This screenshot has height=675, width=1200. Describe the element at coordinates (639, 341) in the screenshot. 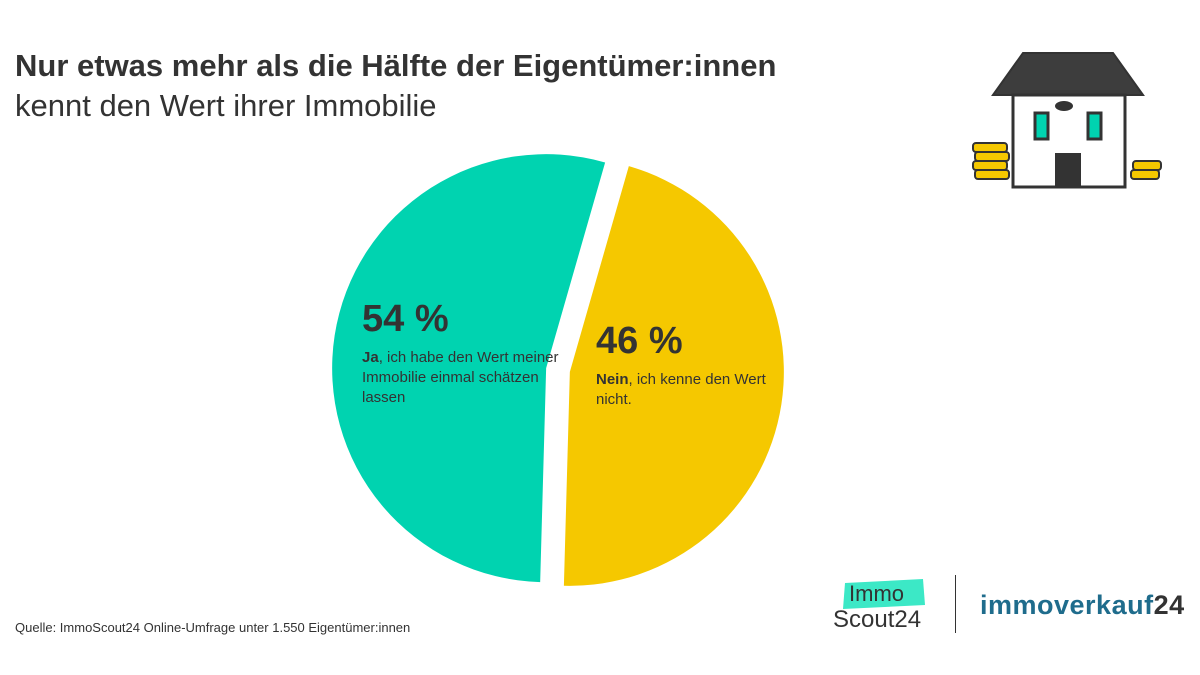

I see `slice-value-nein: 46 %` at that location.